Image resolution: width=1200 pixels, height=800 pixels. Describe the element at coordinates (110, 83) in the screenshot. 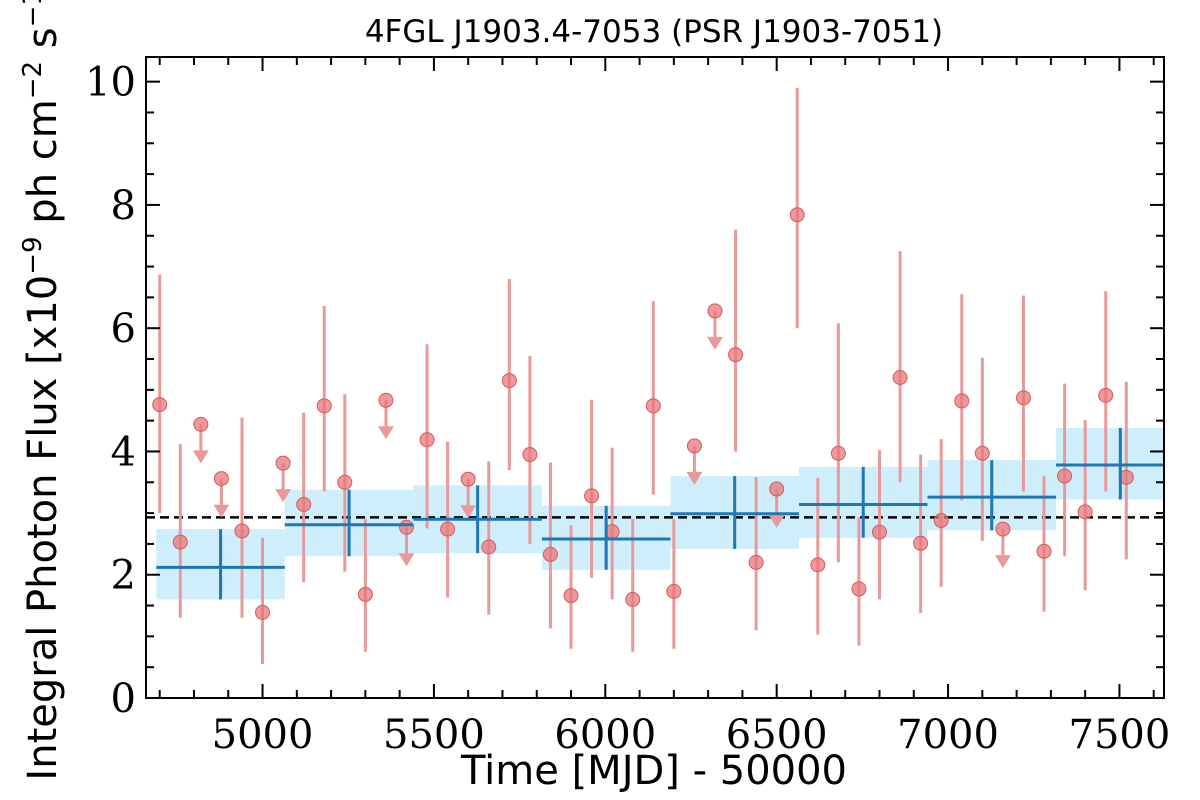

I see `y-tick-label: 10` at that location.